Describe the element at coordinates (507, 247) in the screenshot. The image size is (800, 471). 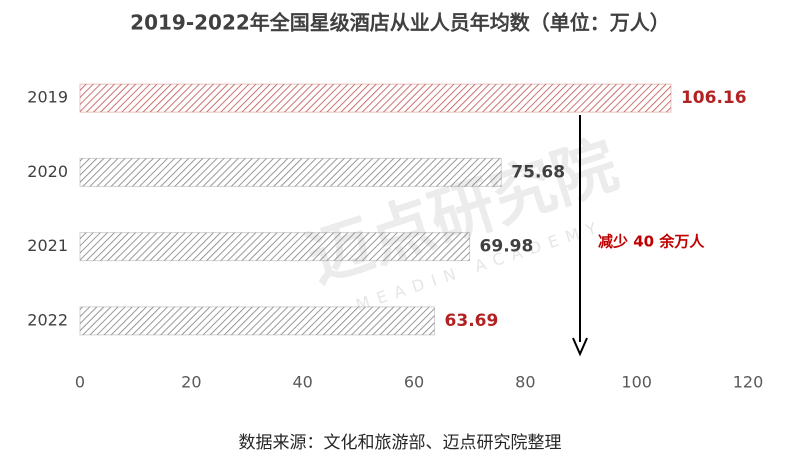
I see `value-label: 69.98` at that location.